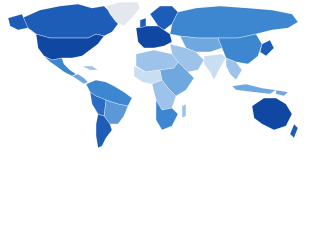 The width and height of the screenshot is (320, 240). I want to click on japan-korea, so click(267, 48).